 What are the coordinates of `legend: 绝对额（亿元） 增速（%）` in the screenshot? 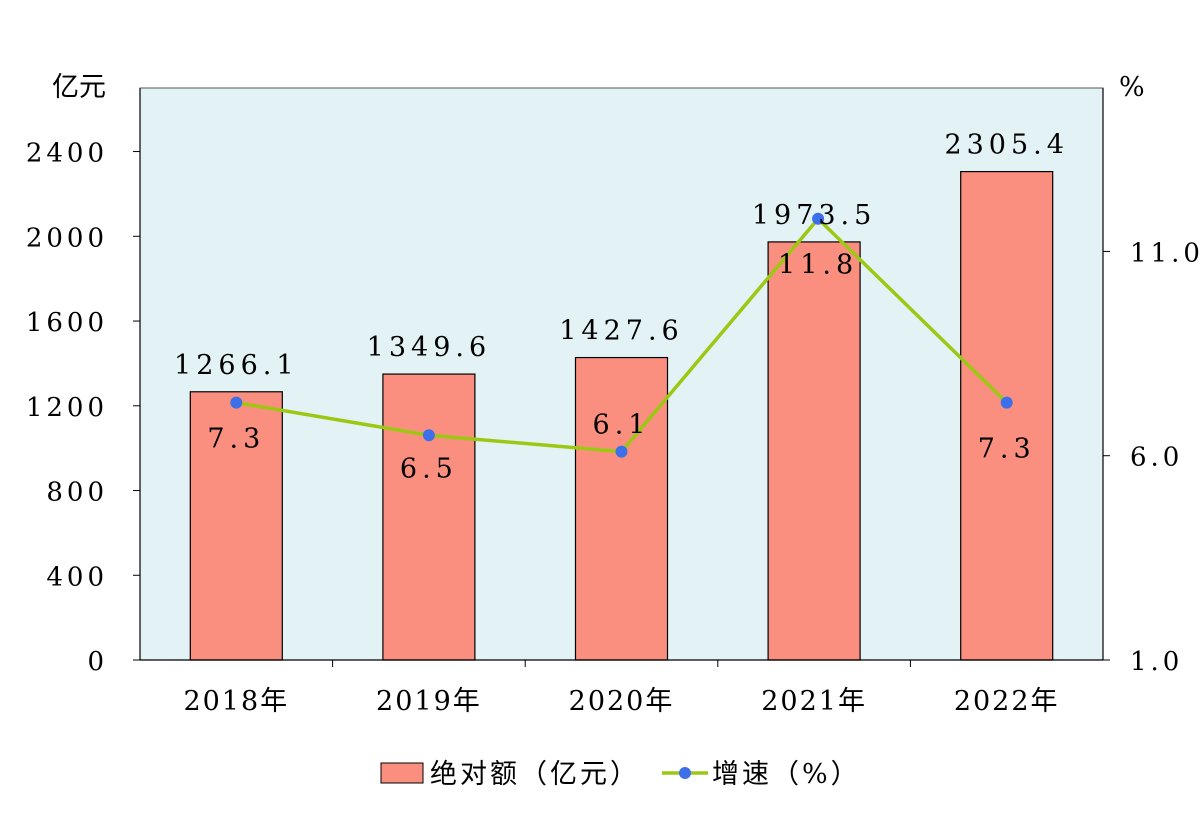 It's located at (620, 774).